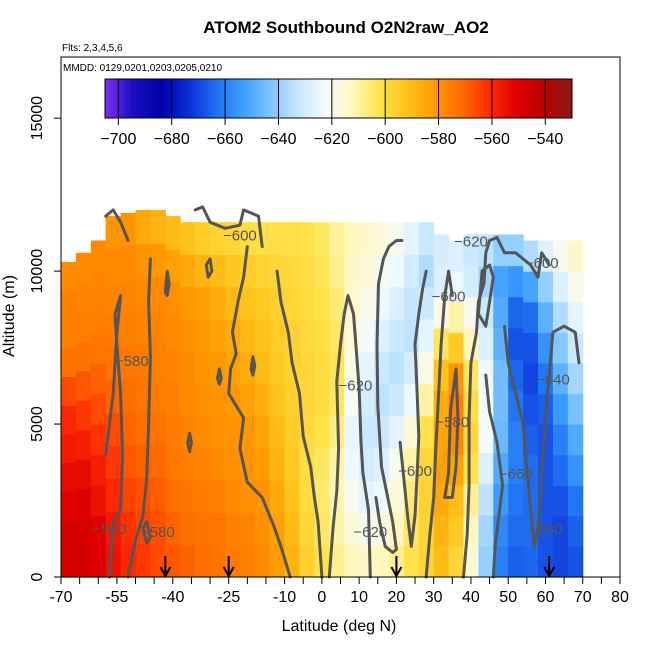 Image resolution: width=650 pixels, height=650 pixels. I want to click on colorbar-tick-label: −620, so click(332, 139).